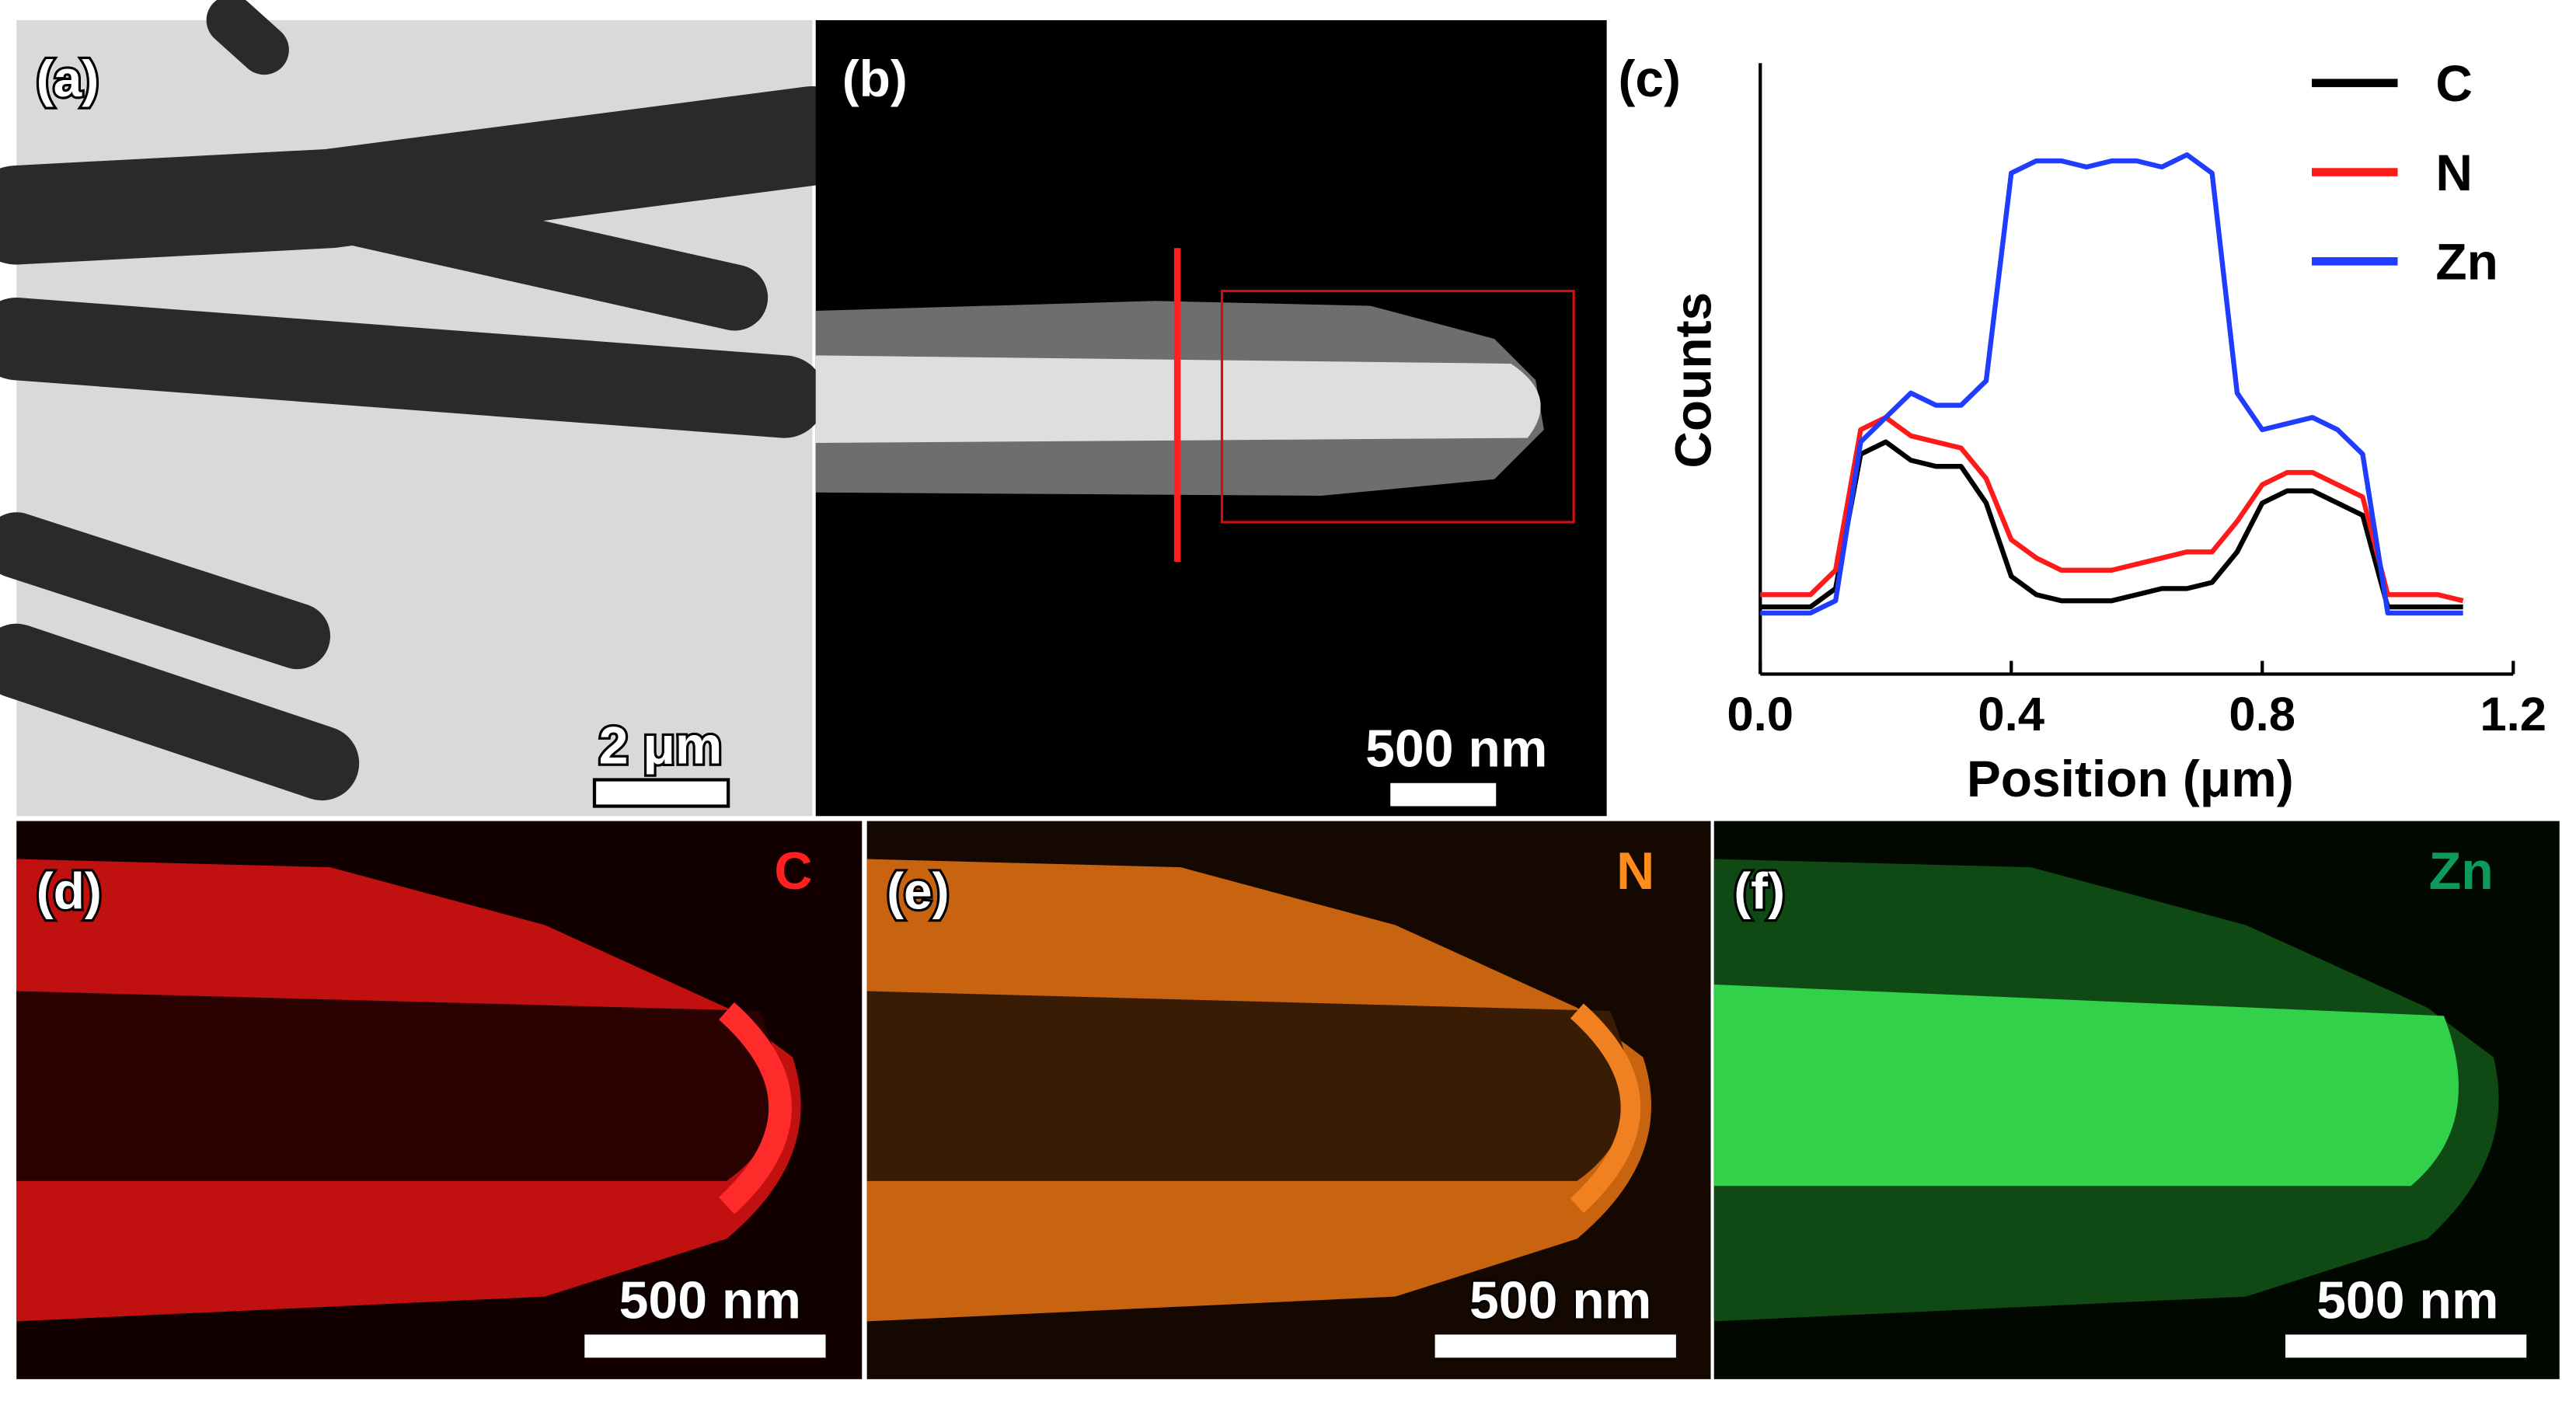 The width and height of the screenshot is (2576, 1401). I want to click on element-label: N, so click(1635, 871).